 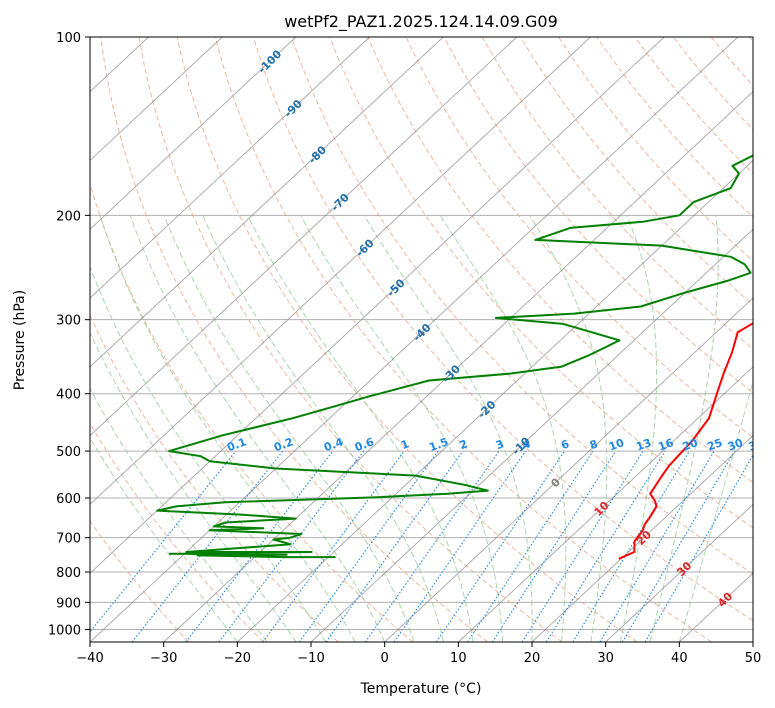 What do you see at coordinates (735, 445) in the screenshot?
I see `mixing-ratio-label: 30` at bounding box center [735, 445].